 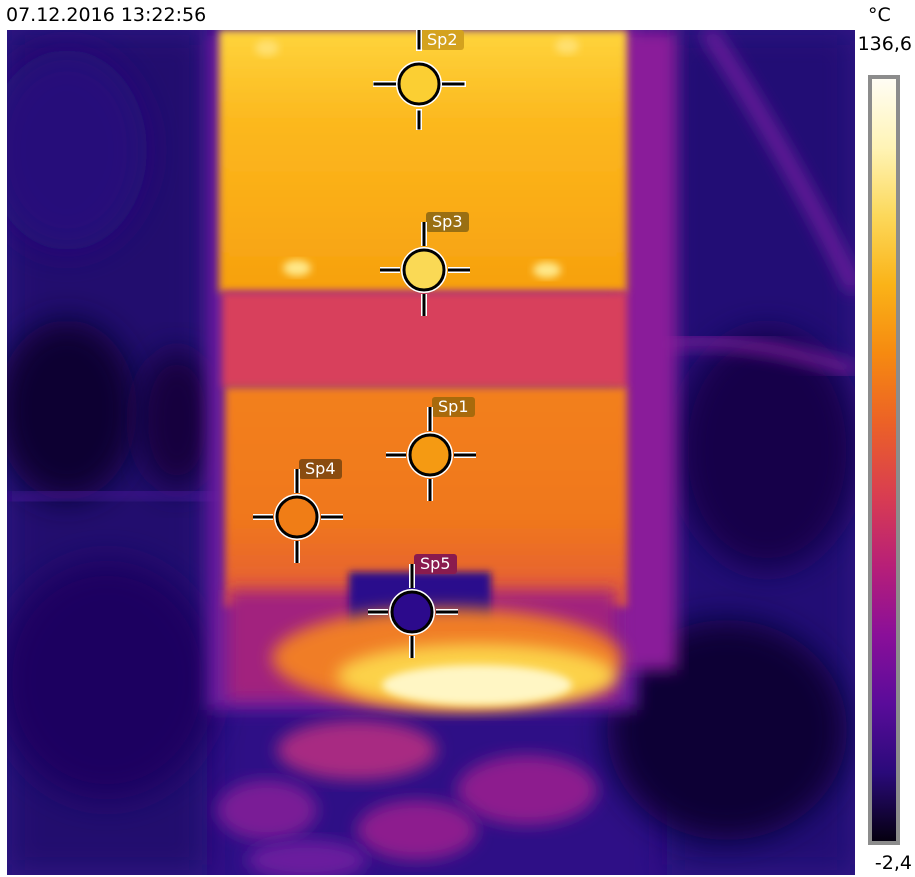 I want to click on spot-label-sp5: Sp5, so click(x=435, y=564).